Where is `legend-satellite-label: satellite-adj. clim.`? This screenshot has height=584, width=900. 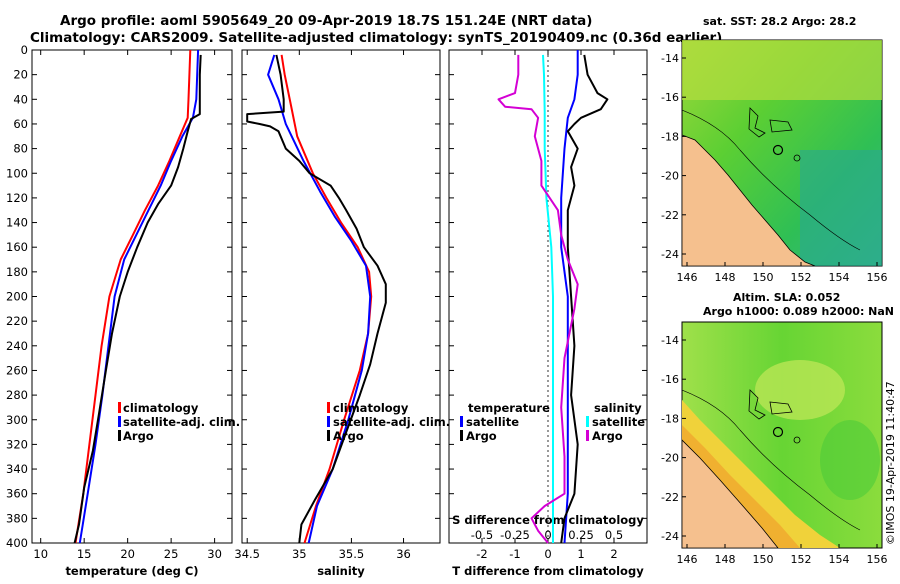
legend-satellite-label: satellite-adj. clim. is located at coordinates (181, 422).